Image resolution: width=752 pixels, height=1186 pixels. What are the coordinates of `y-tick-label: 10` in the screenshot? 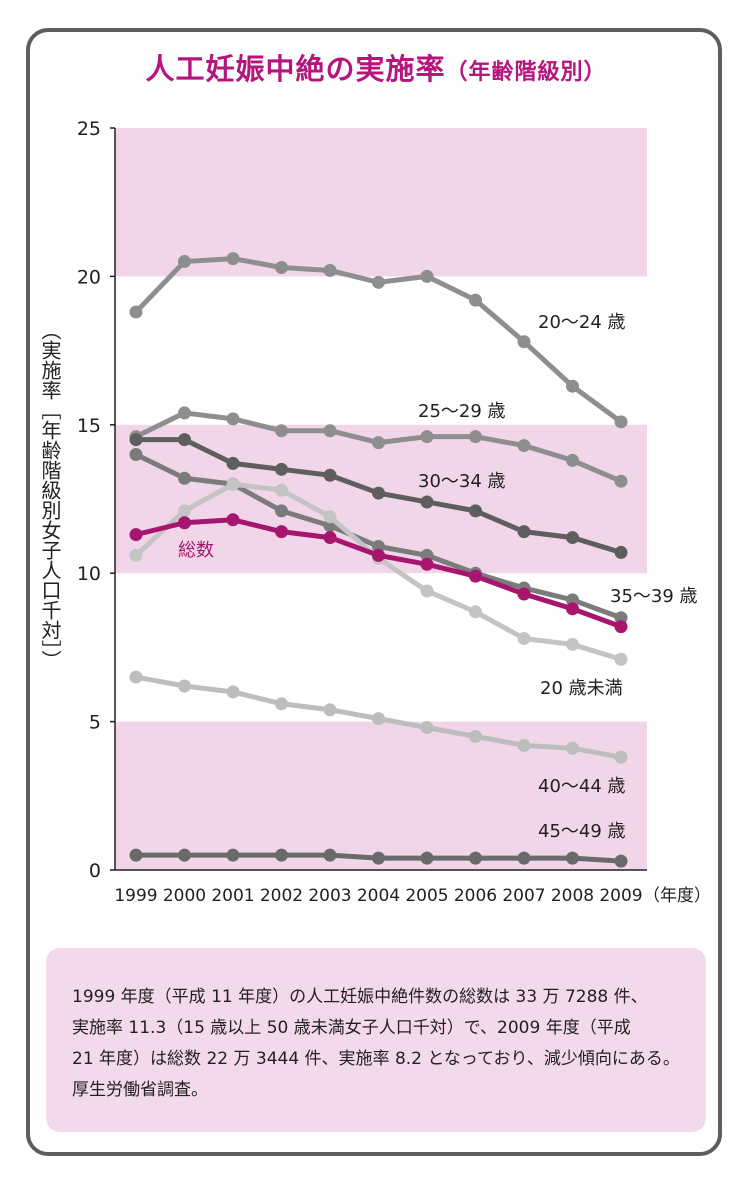 It's located at (89, 574).